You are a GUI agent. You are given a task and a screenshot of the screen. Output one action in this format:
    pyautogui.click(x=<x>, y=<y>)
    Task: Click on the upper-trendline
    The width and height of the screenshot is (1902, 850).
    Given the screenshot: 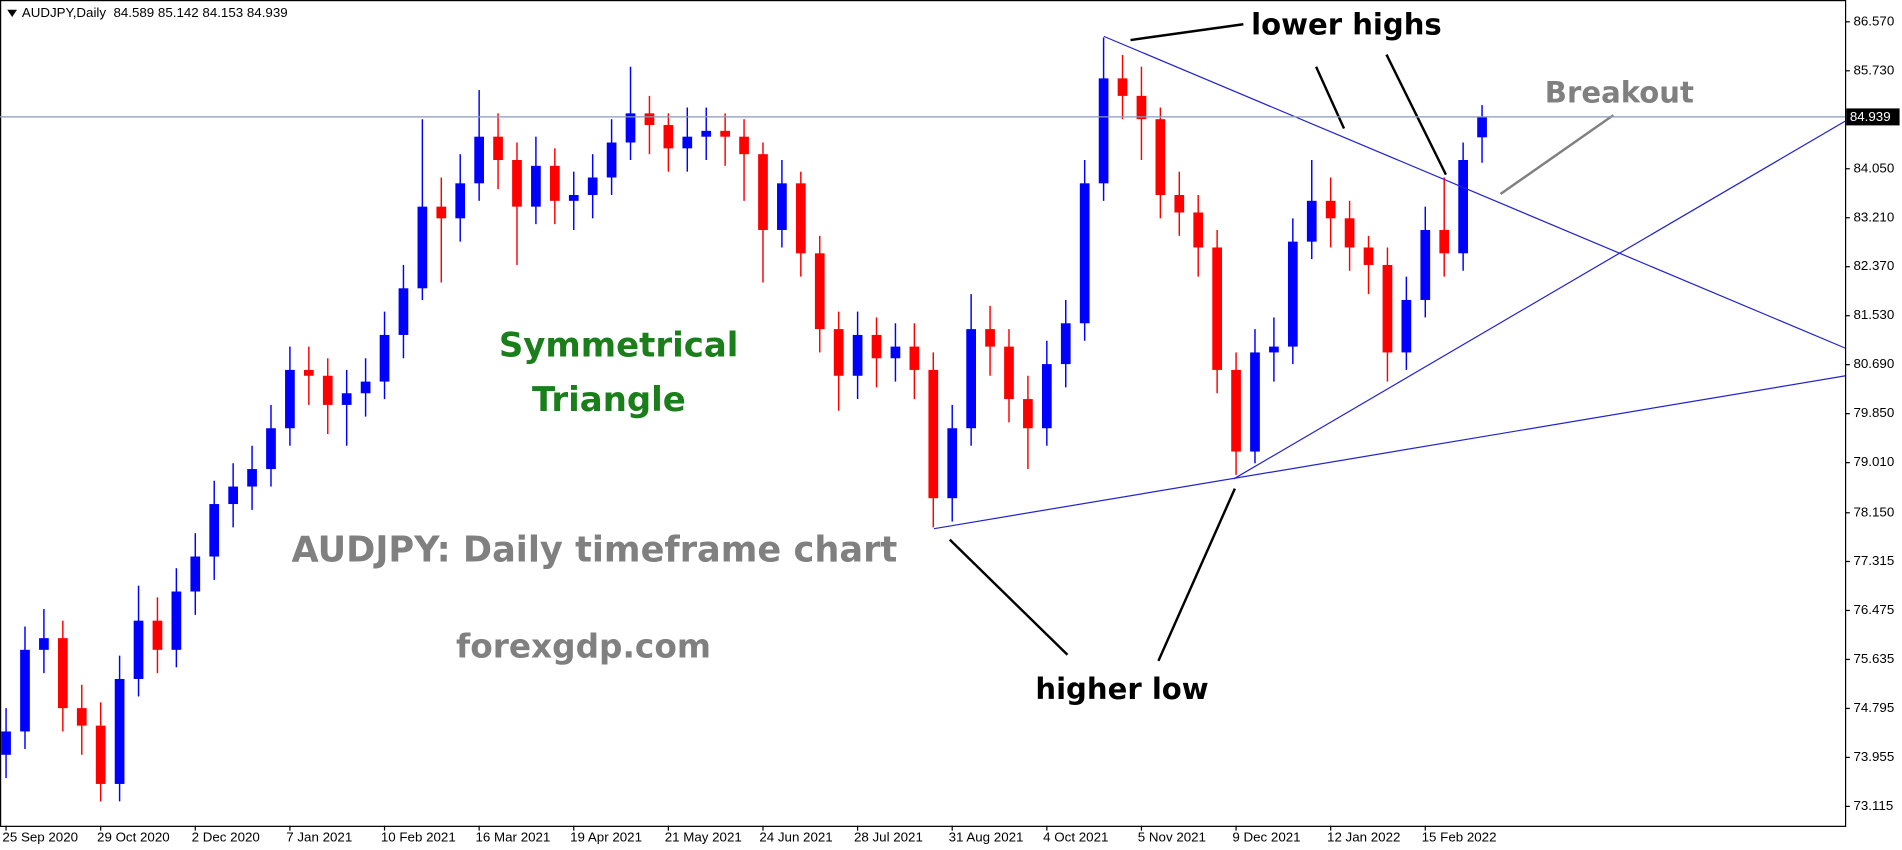 What is the action you would take?
    pyautogui.click(x=1474, y=192)
    